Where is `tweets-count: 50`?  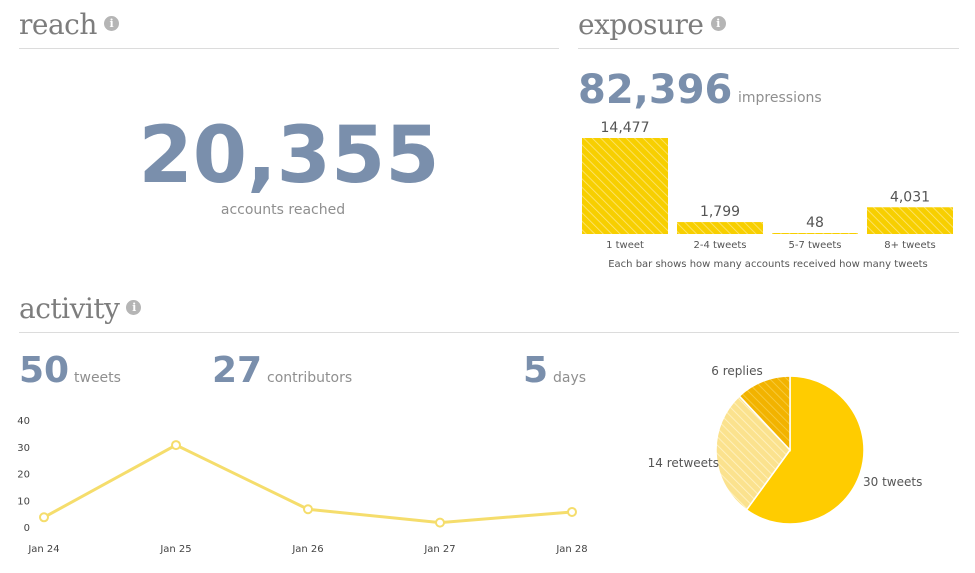
tweets-count: 50 is located at coordinates (44, 370).